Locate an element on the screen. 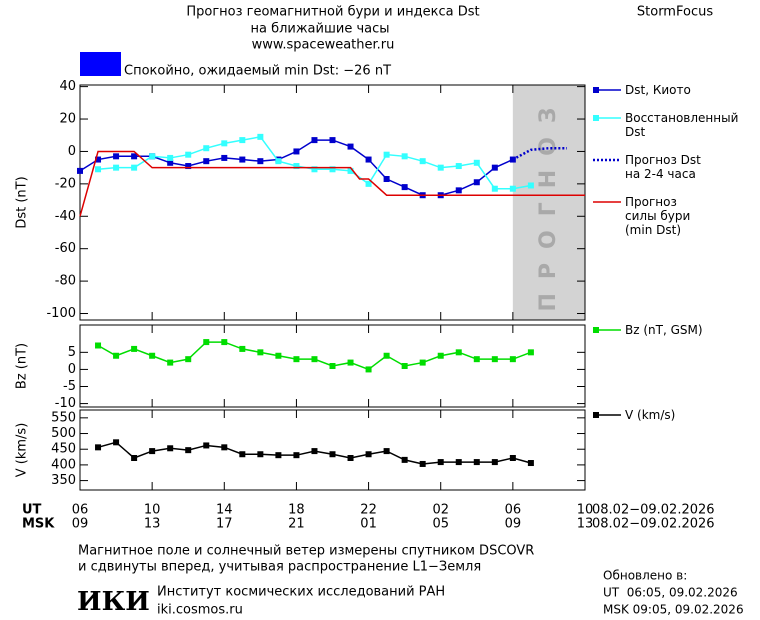  x-tick-label: 06 is located at coordinates (513, 510).